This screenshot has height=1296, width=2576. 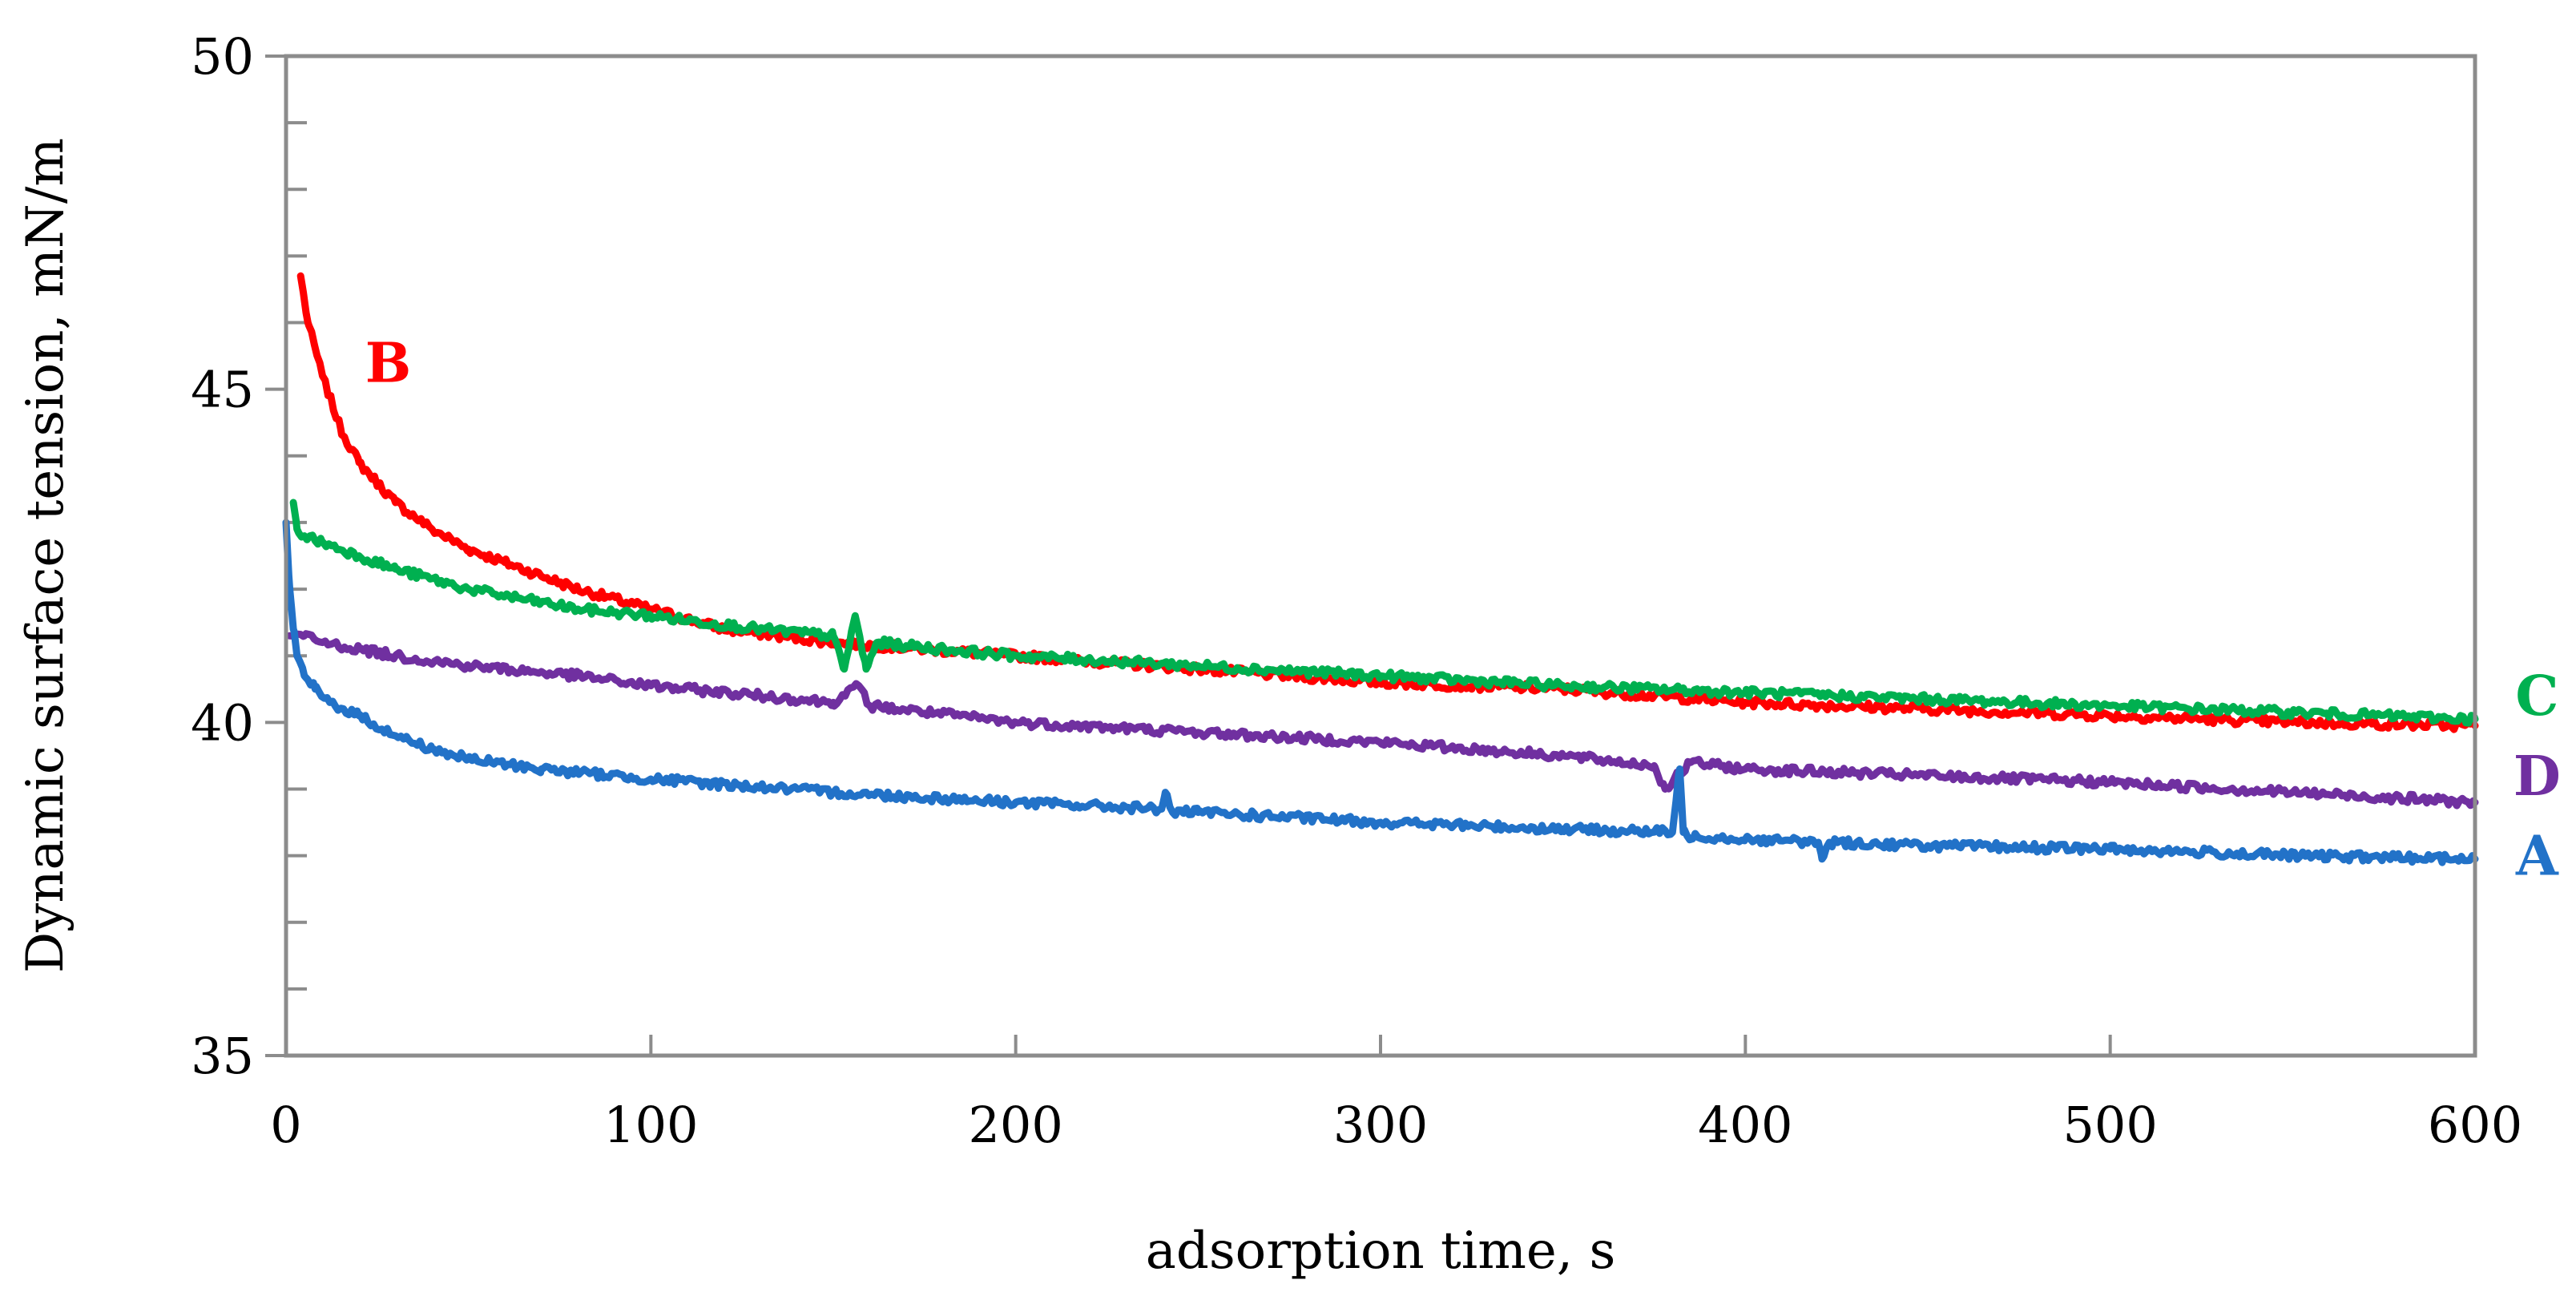 What do you see at coordinates (2536, 696) in the screenshot?
I see `series-label-C: C` at bounding box center [2536, 696].